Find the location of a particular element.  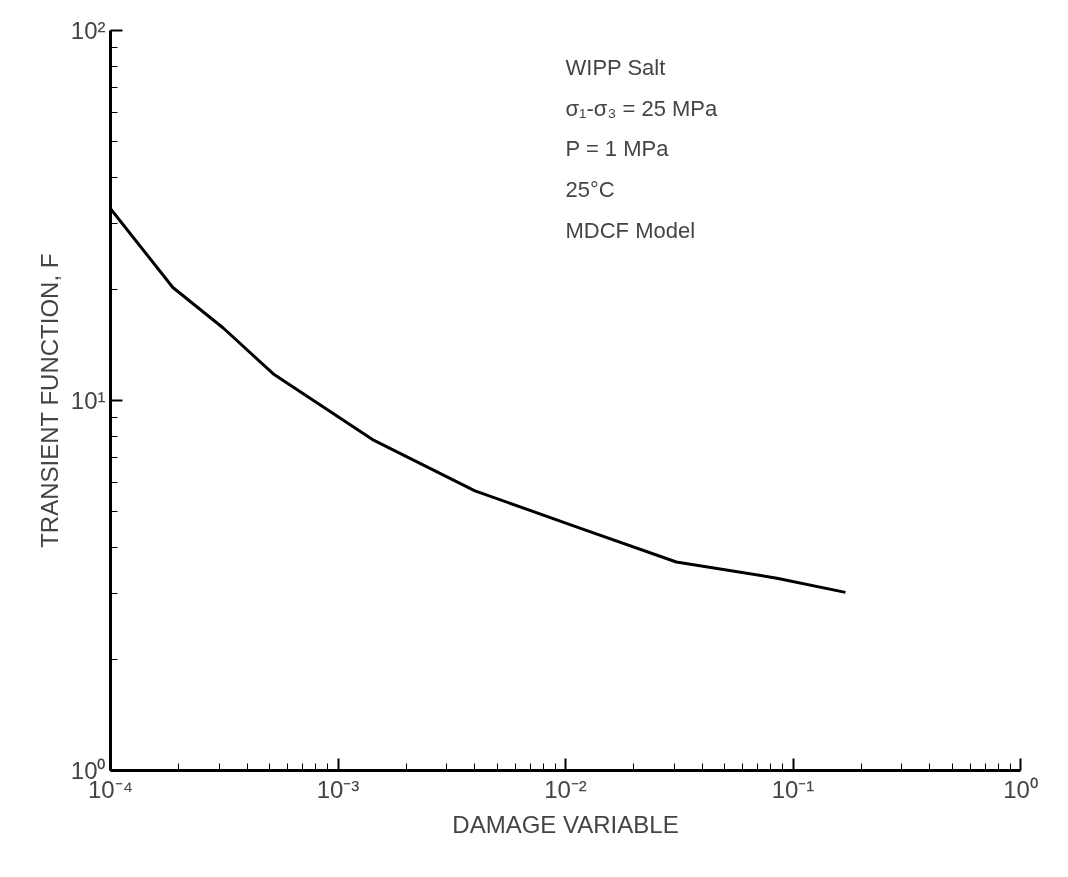

annotation: σ₁-σ₃ = 25 MPa is located at coordinates (642, 108).